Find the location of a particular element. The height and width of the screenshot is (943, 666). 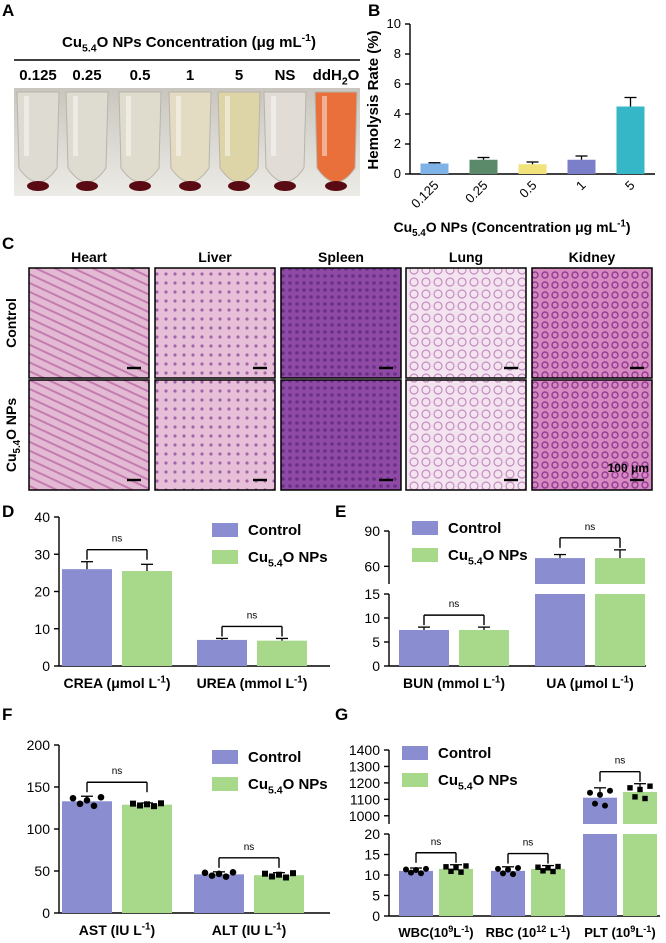

tube-pellet is located at coordinates (190, 186).